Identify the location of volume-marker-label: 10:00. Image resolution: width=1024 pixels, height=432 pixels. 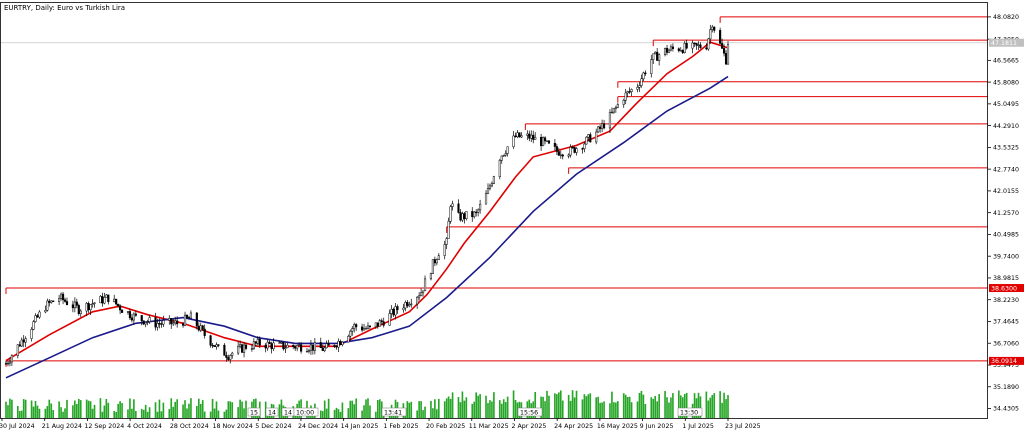
(305, 412).